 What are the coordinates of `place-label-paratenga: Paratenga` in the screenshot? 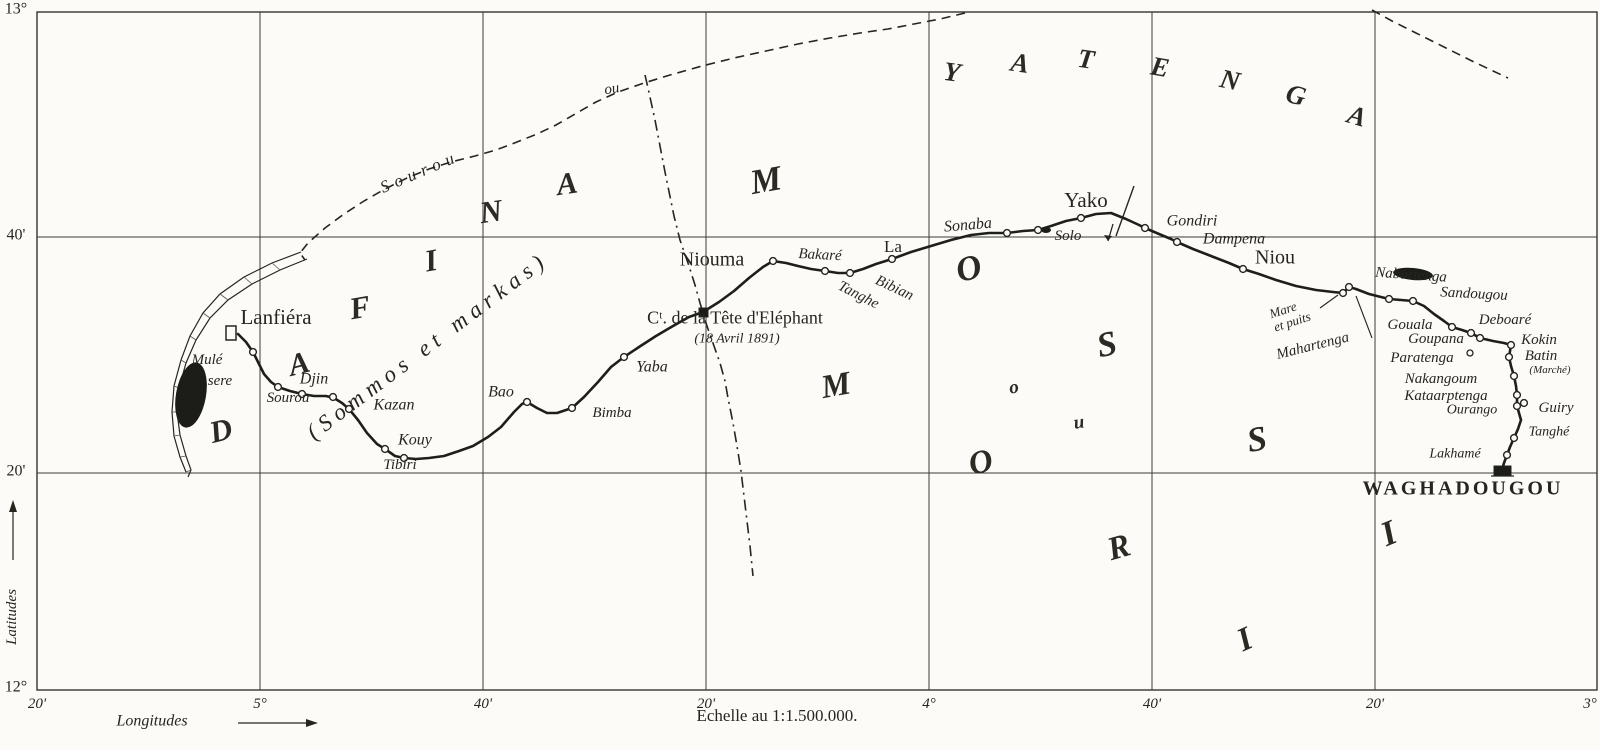 It's located at (1422, 358).